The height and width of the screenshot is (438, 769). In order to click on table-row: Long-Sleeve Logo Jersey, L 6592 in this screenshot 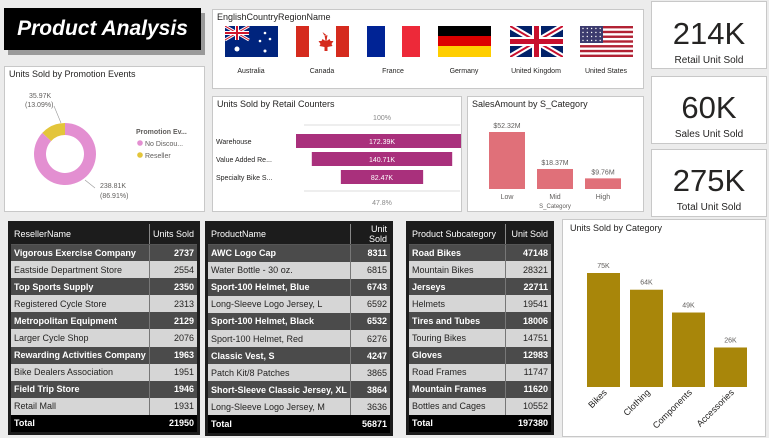, I will do `click(299, 304)`.